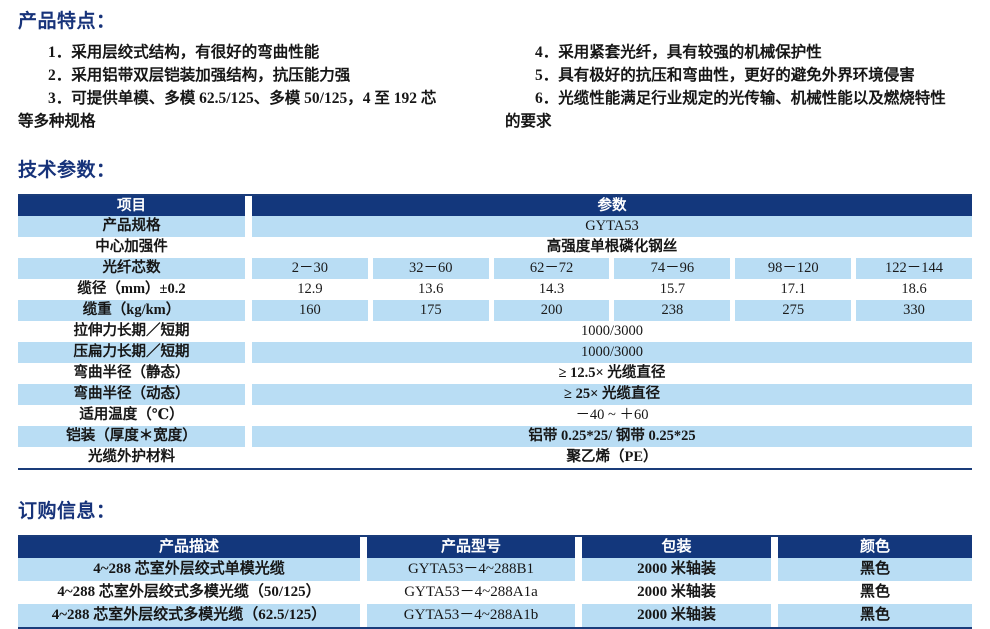 Image resolution: width=990 pixels, height=629 pixels. Describe the element at coordinates (551, 289) in the screenshot. I see `tech-cell: 14.3` at that location.